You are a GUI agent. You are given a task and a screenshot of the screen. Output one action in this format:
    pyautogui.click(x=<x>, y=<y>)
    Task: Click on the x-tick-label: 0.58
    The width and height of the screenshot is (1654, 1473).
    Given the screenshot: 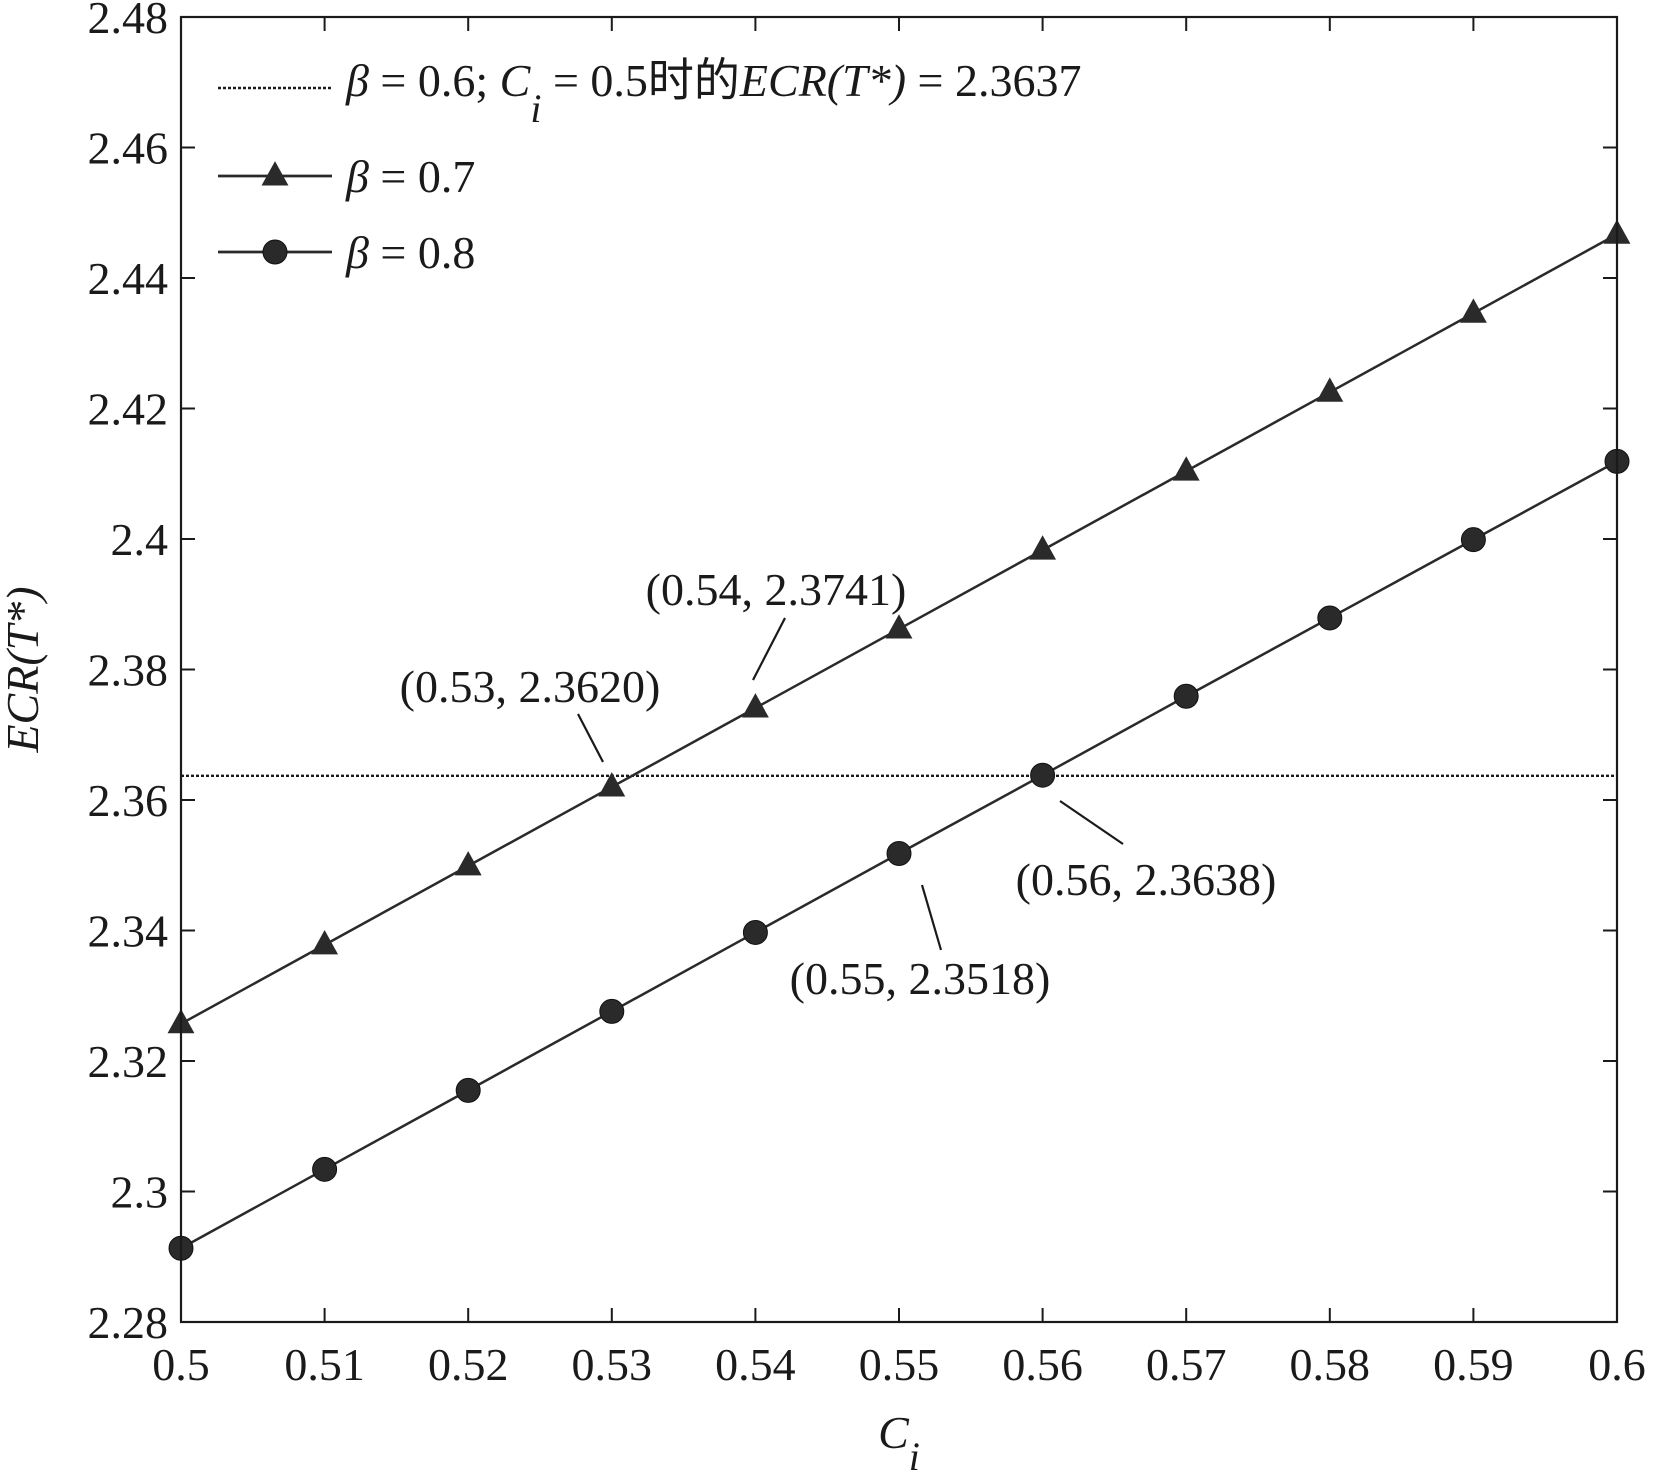 What is the action you would take?
    pyautogui.click(x=1330, y=1364)
    